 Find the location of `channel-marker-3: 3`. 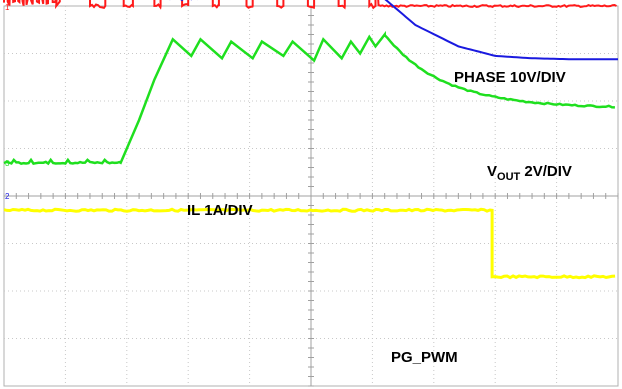

channel-marker-3: 3 is located at coordinates (7, 163).